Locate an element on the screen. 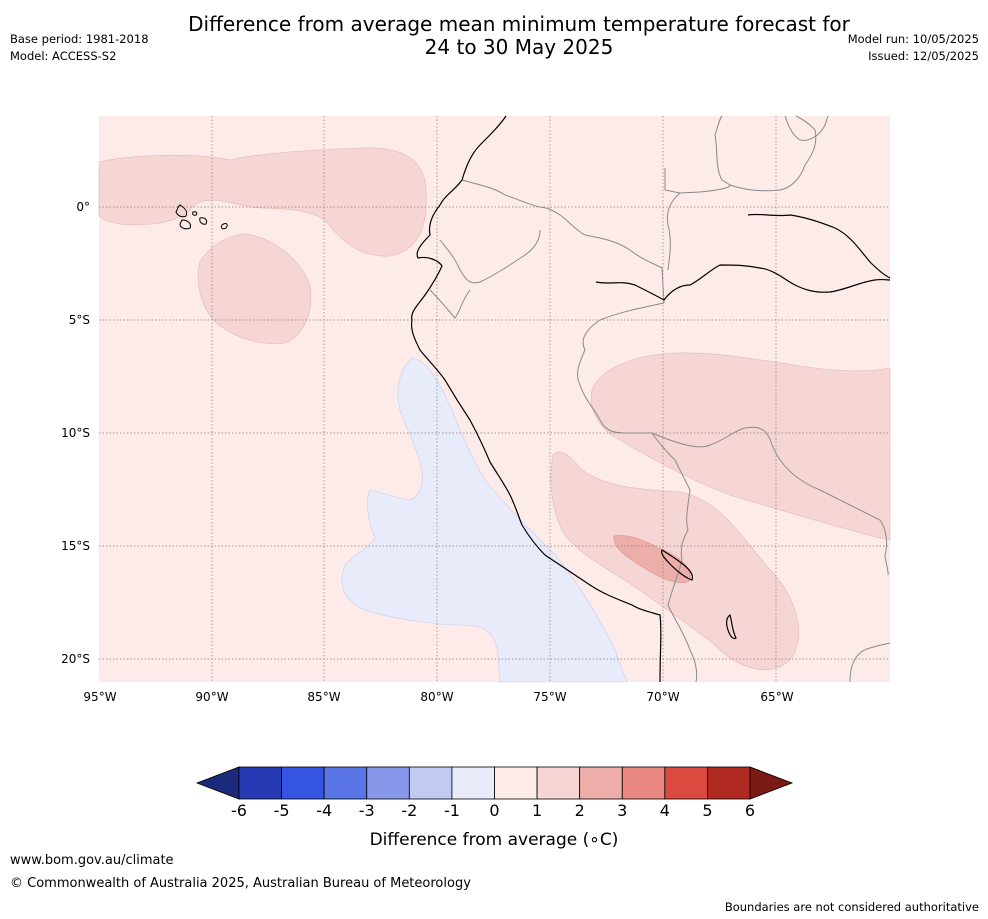 The height and width of the screenshot is (919, 988). lat-label-5s: 5°S is located at coordinates (79, 320).